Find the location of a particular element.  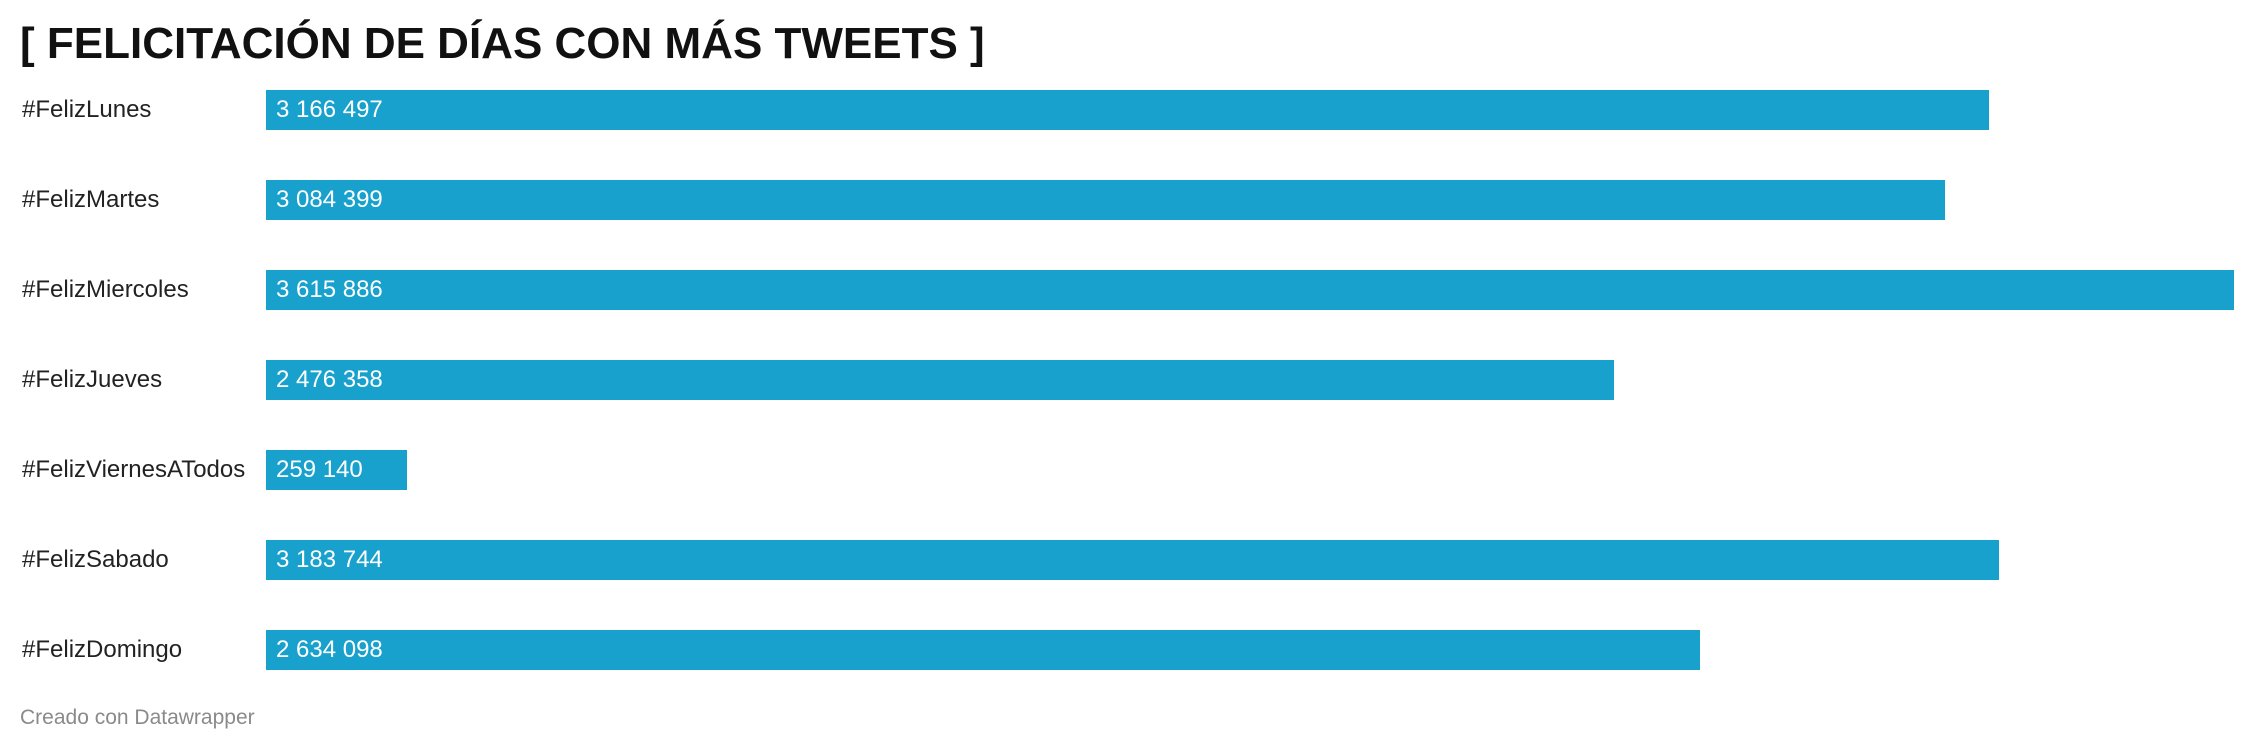

bar-value-label: 2 634 098 is located at coordinates (329, 649).